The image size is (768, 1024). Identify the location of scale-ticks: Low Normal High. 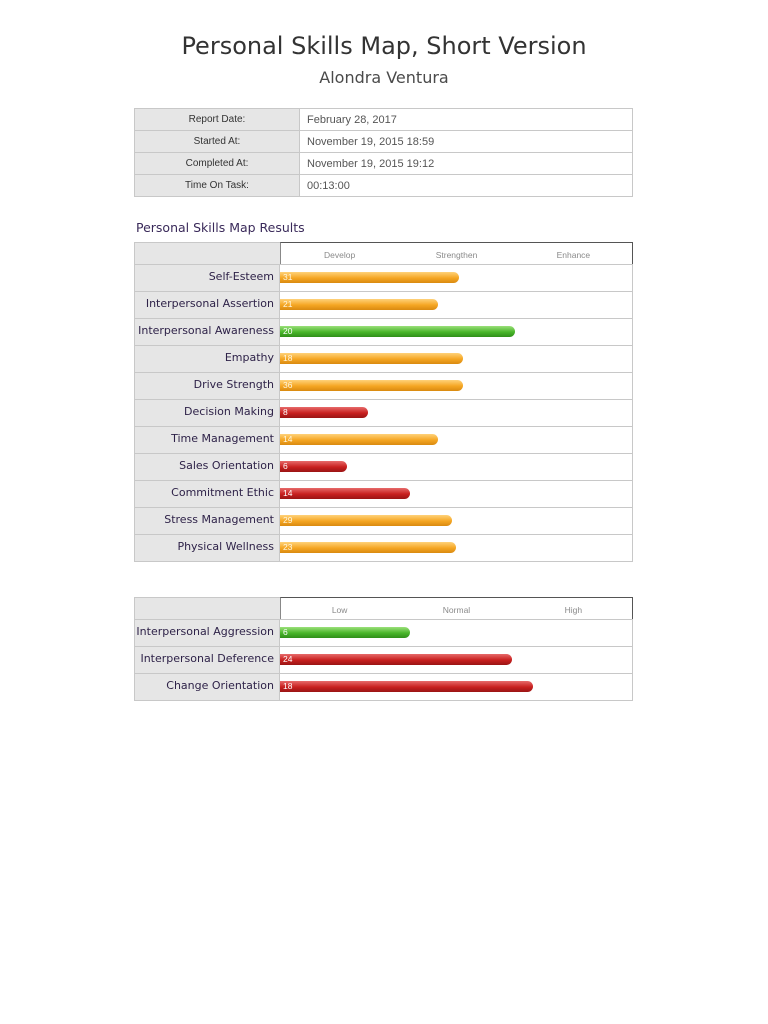
(456, 608).